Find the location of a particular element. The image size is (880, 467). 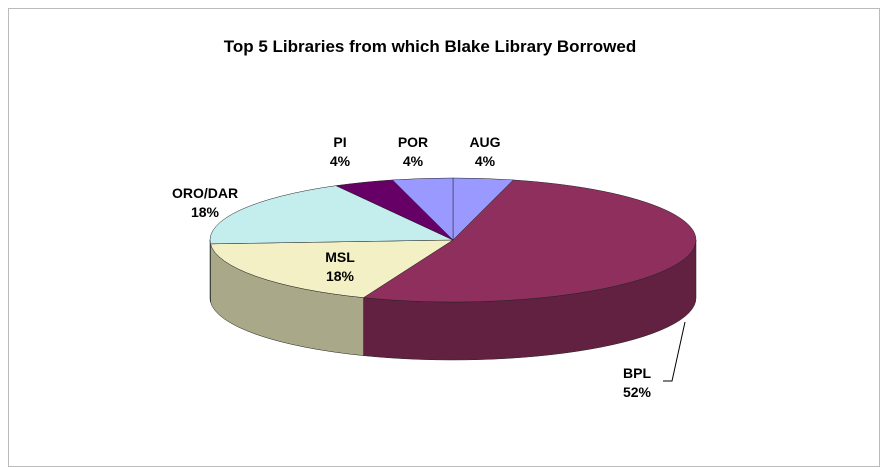

slice-label: BPL is located at coordinates (637, 373).